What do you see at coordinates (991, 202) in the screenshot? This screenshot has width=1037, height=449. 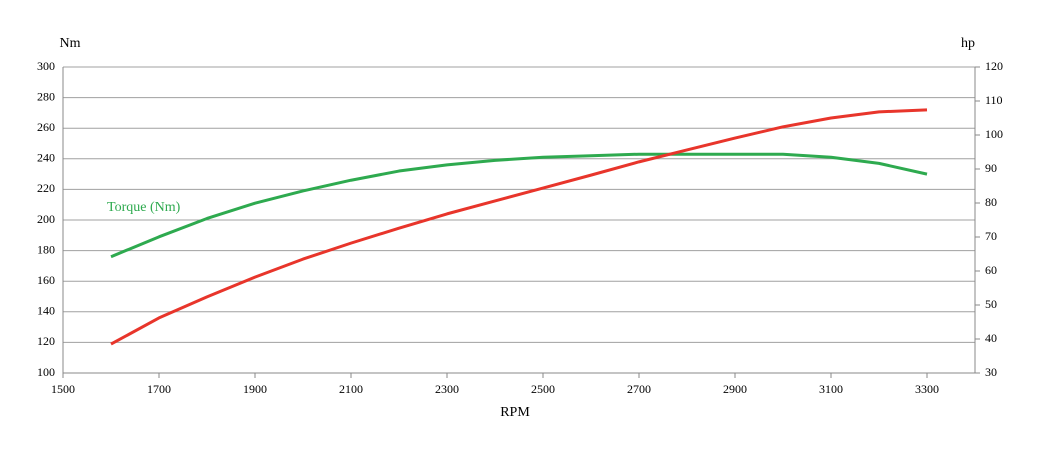 I see `y2-tick-label: 80` at bounding box center [991, 202].